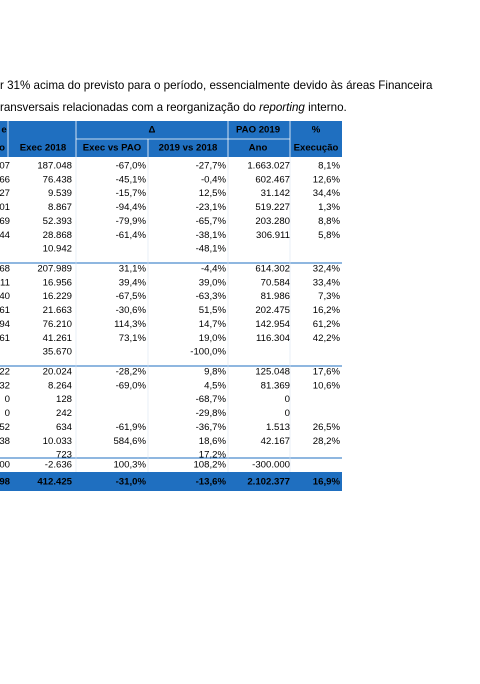 This screenshot has height=684, width=480. Describe the element at coordinates (131, 310) in the screenshot. I see `table-cell: -30,6%` at that location.